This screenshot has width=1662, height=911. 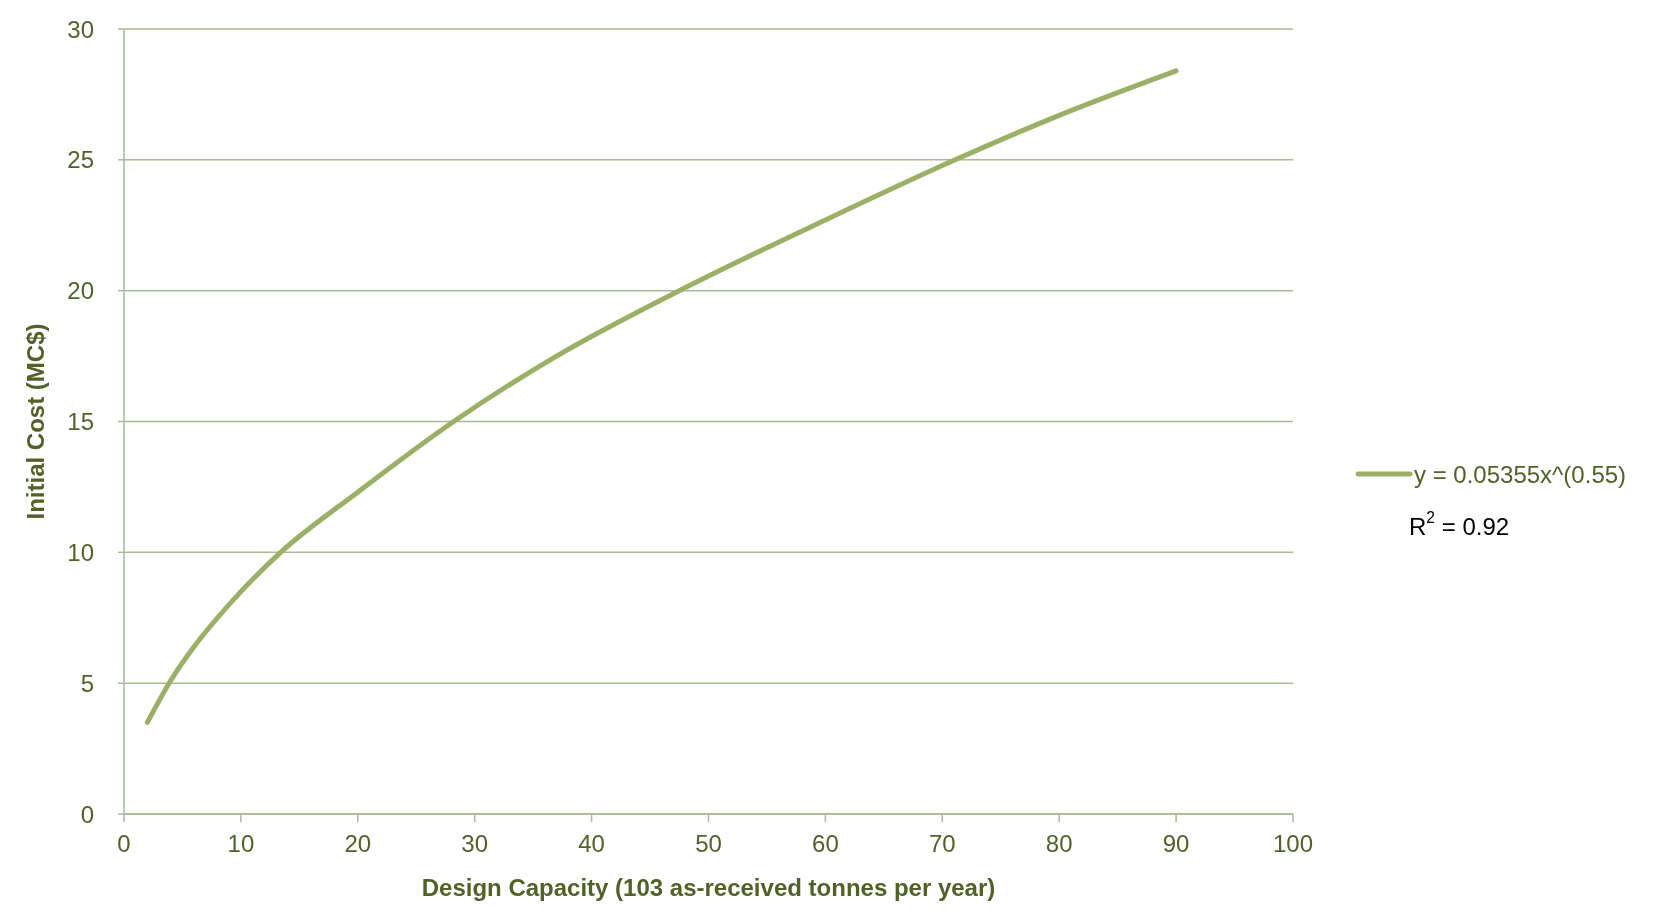 I want to click on y-tick-label: 20, so click(x=80, y=291).